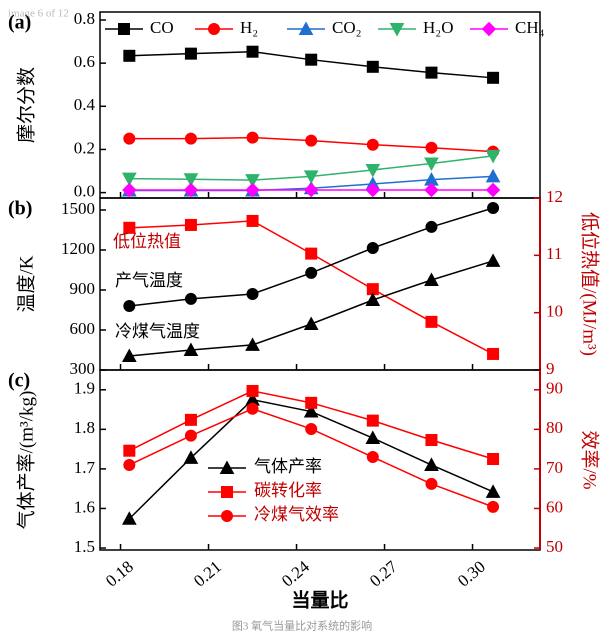 The image size is (604, 637). Describe the element at coordinates (119, 574) in the screenshot. I see `x-tick-label: 0.18` at that location.